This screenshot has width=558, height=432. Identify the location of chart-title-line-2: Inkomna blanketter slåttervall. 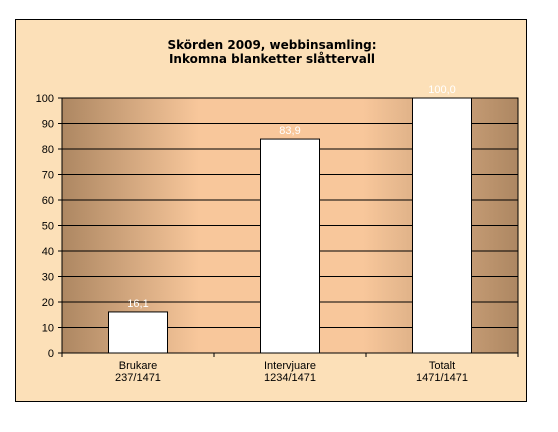
(272, 59).